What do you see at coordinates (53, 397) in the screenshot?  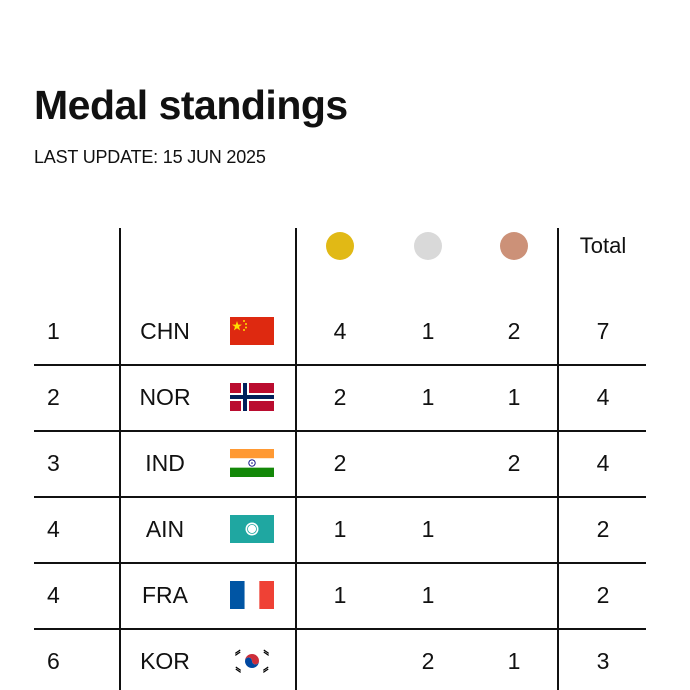 I see `rank-cell: 2` at bounding box center [53, 397].